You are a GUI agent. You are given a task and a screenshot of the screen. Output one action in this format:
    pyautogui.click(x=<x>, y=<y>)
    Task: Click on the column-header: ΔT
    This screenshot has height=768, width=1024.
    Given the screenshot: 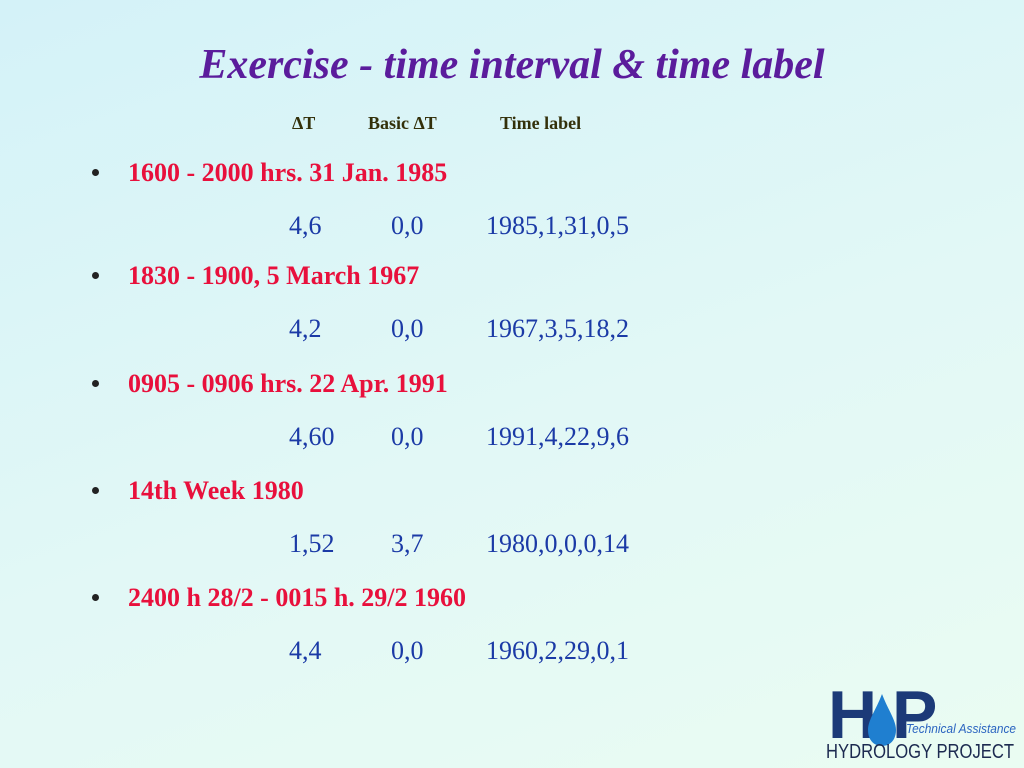 What is the action you would take?
    pyautogui.click(x=304, y=123)
    